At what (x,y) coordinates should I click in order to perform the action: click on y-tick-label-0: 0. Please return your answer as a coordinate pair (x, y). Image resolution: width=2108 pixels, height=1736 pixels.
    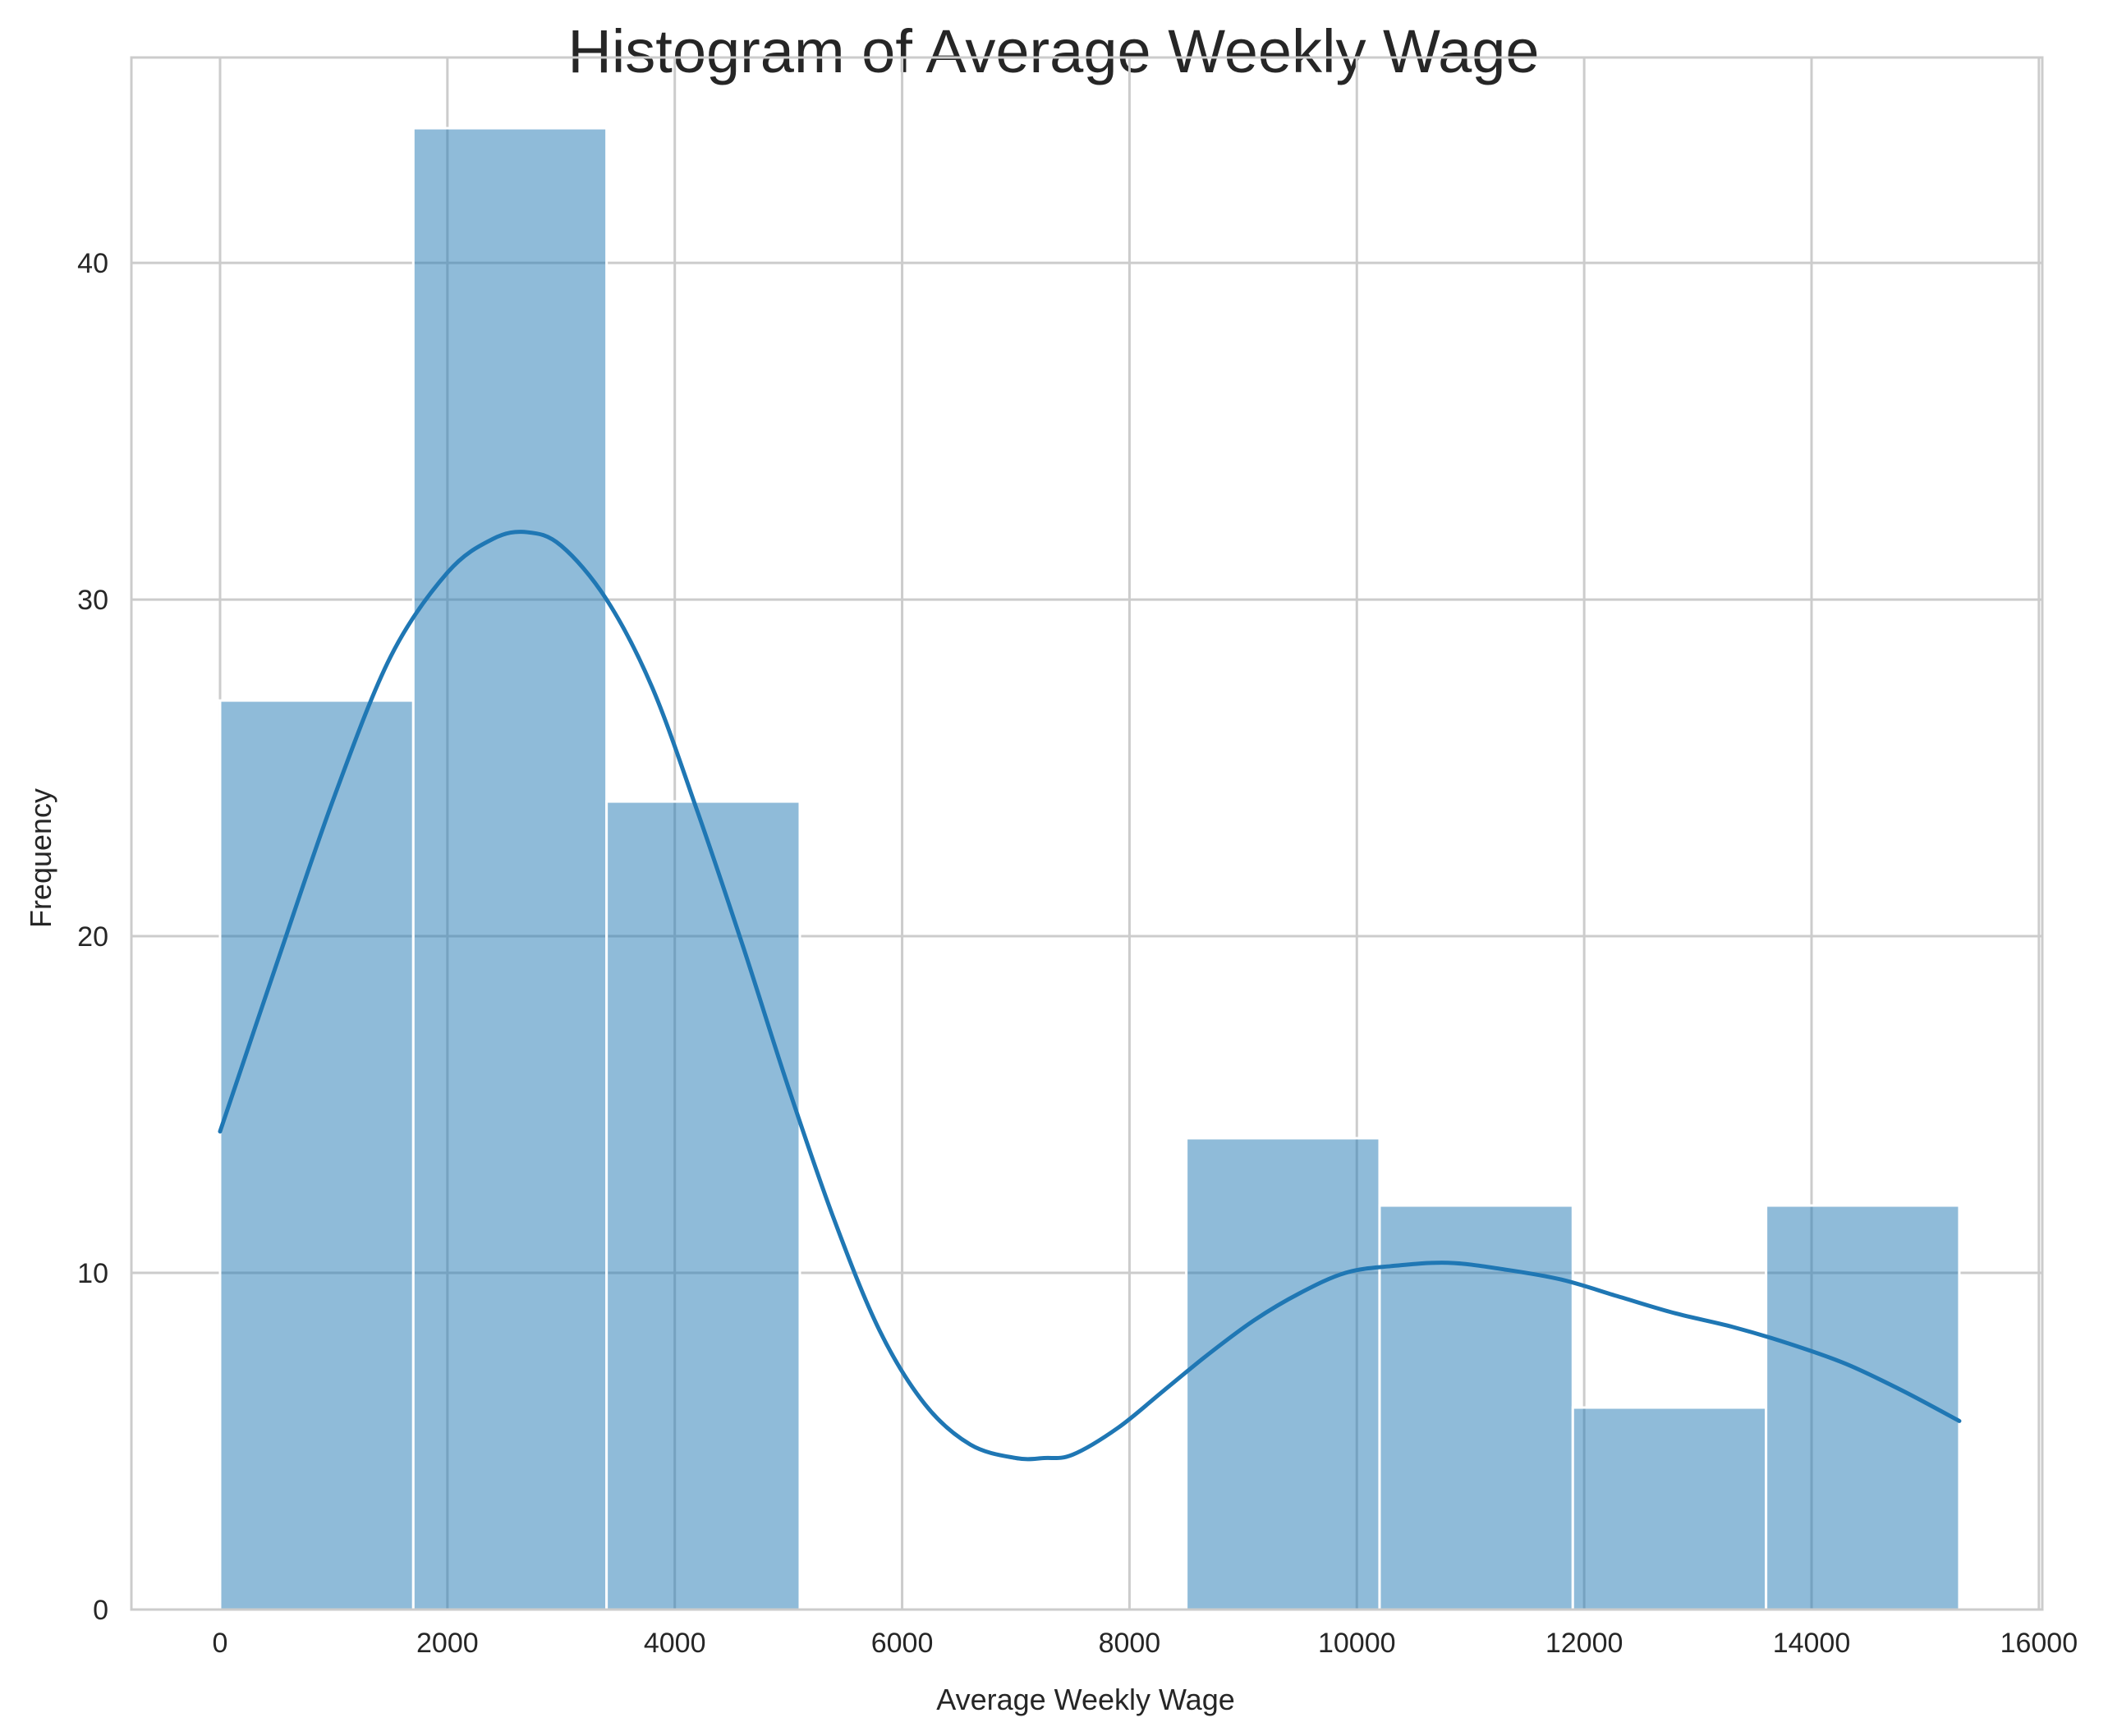
    Looking at the image, I should click on (100, 1610).